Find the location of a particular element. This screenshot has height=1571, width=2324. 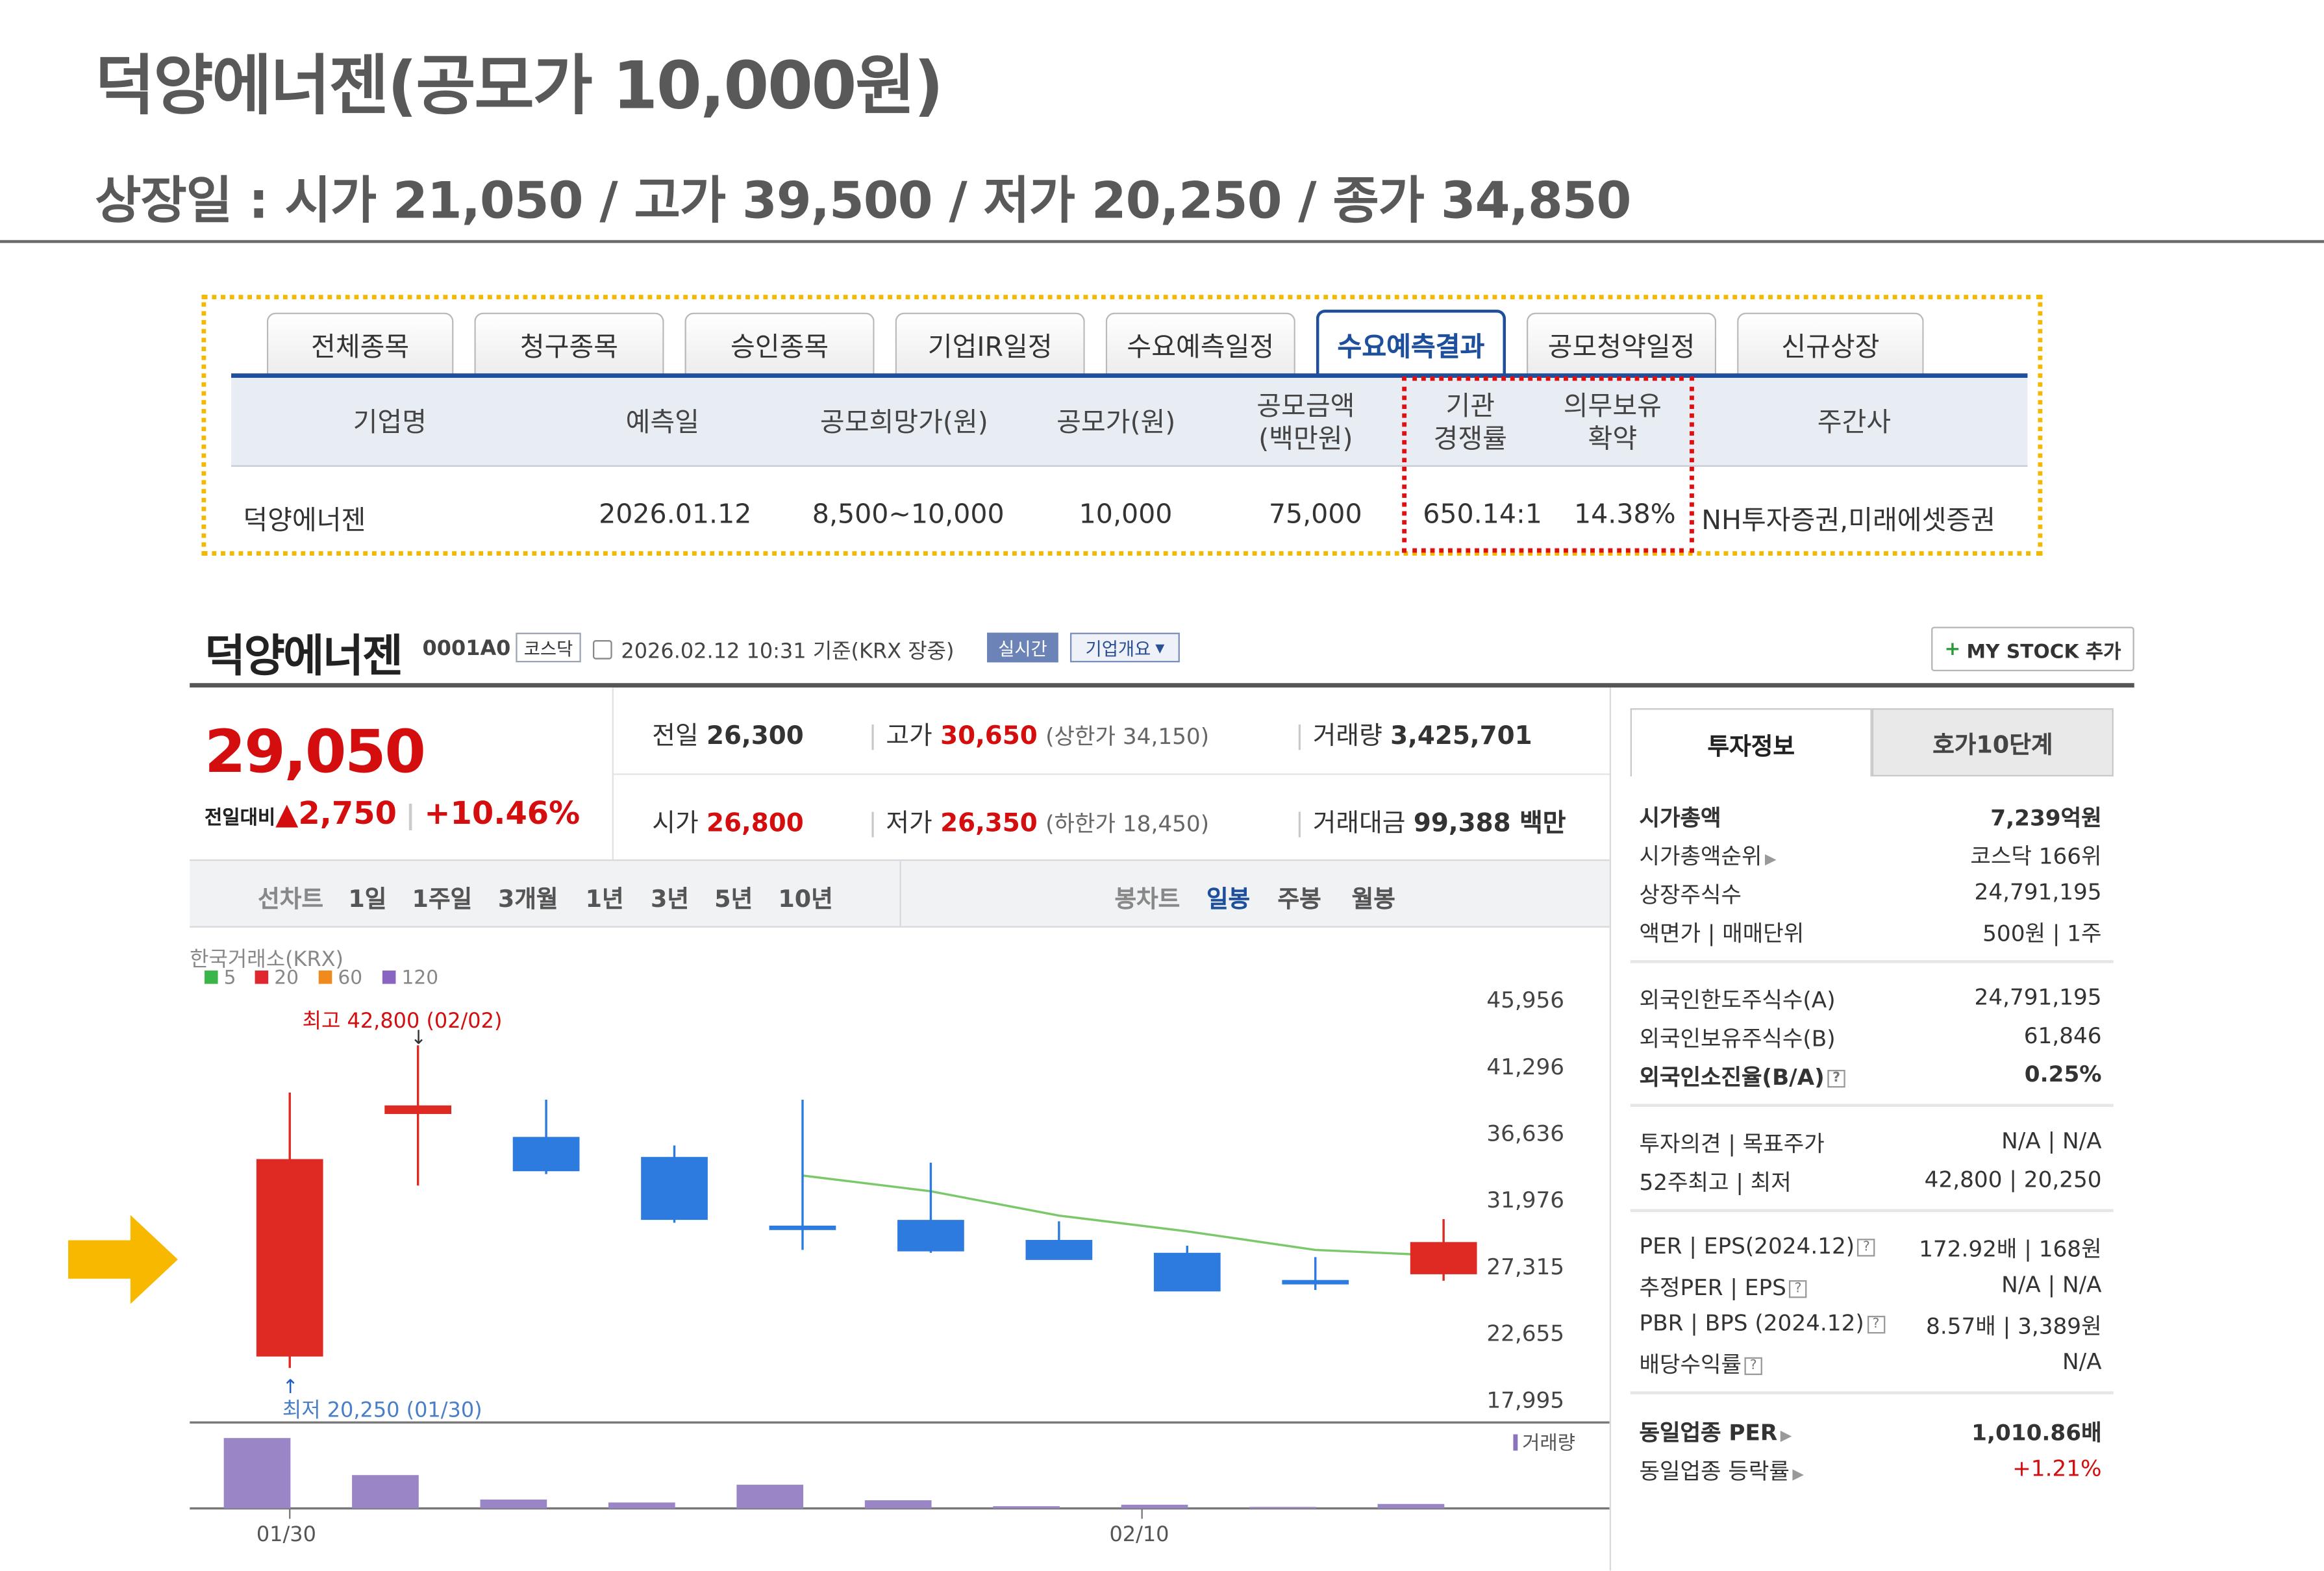

tab-forecast-schedule: 수요예측일정 is located at coordinates (1200, 343).